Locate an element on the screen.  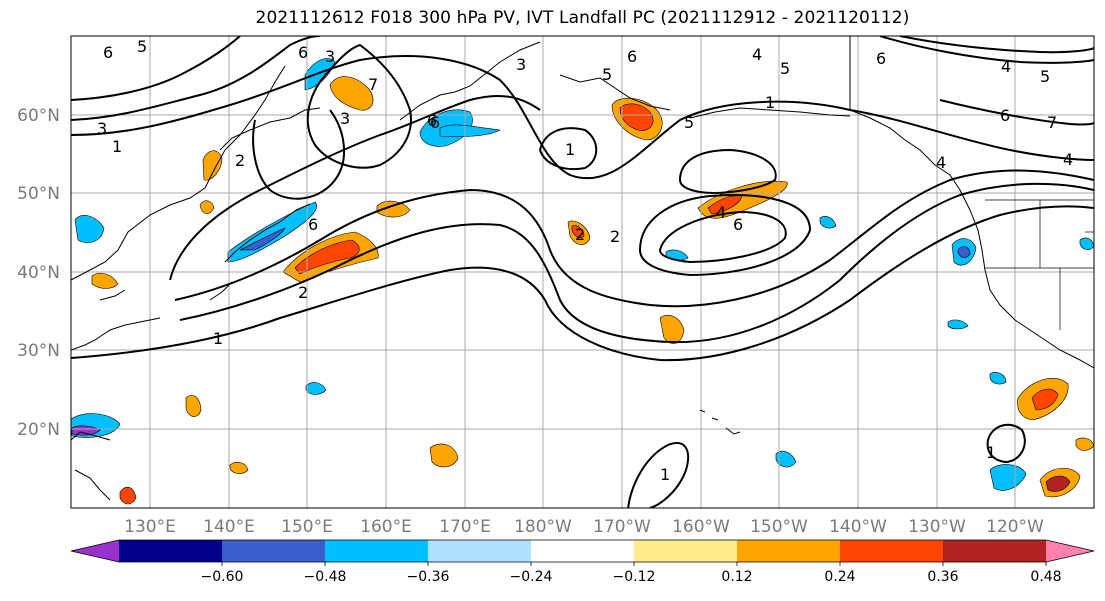
lat-label-50n: 50°N is located at coordinates (38, 194).